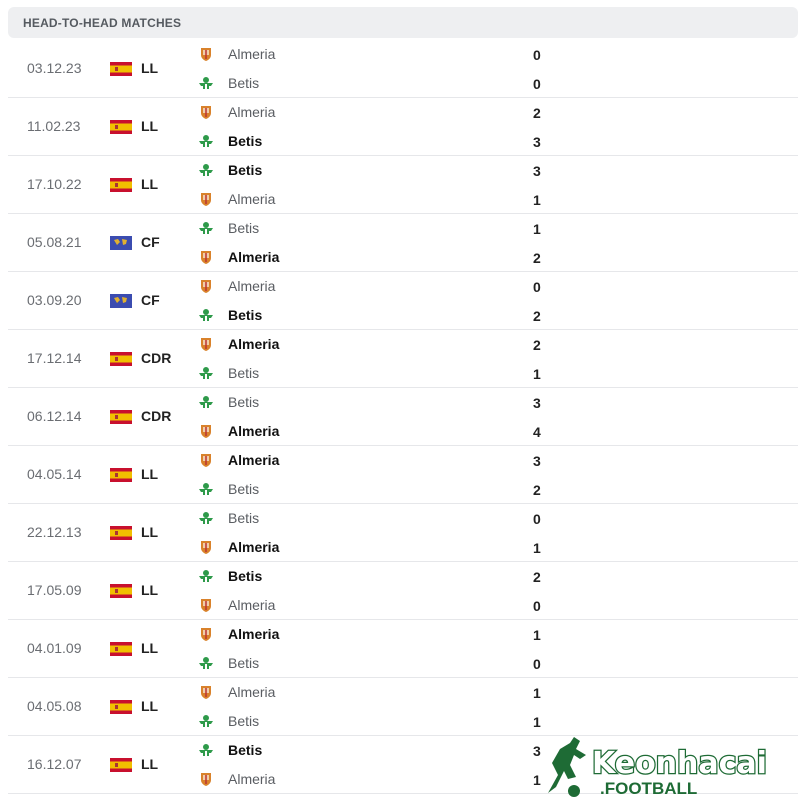 The width and height of the screenshot is (800, 798). Describe the element at coordinates (403, 475) in the screenshot. I see `match-row: 04.05.14 LL Almeria Betis 3 2` at that location.